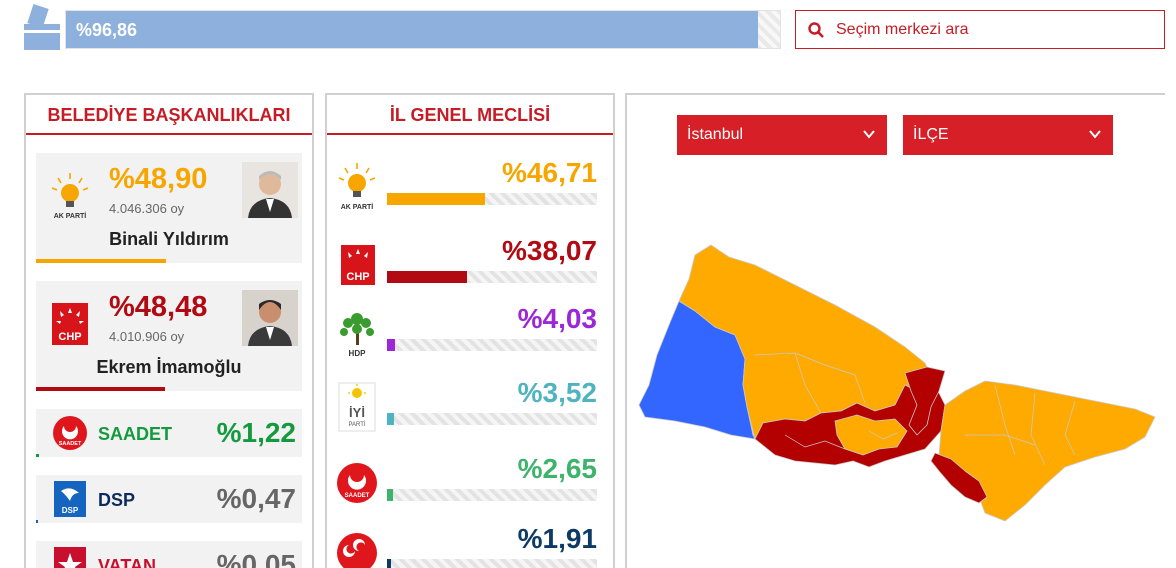  I want to click on search-input, so click(991, 30).